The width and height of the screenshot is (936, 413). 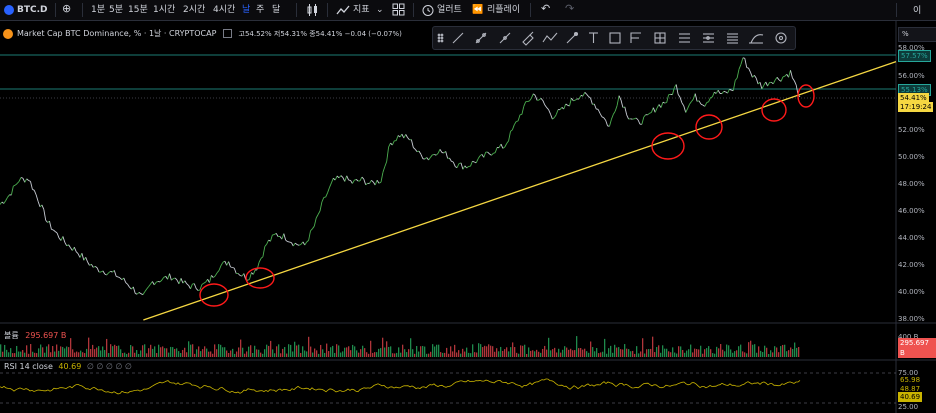 I want to click on replay-icon: ⏪, so click(x=478, y=10).